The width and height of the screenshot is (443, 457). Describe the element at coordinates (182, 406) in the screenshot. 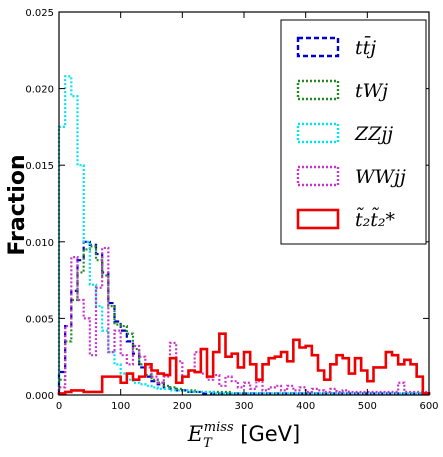

I see `x-tick-label-2: 200` at that location.